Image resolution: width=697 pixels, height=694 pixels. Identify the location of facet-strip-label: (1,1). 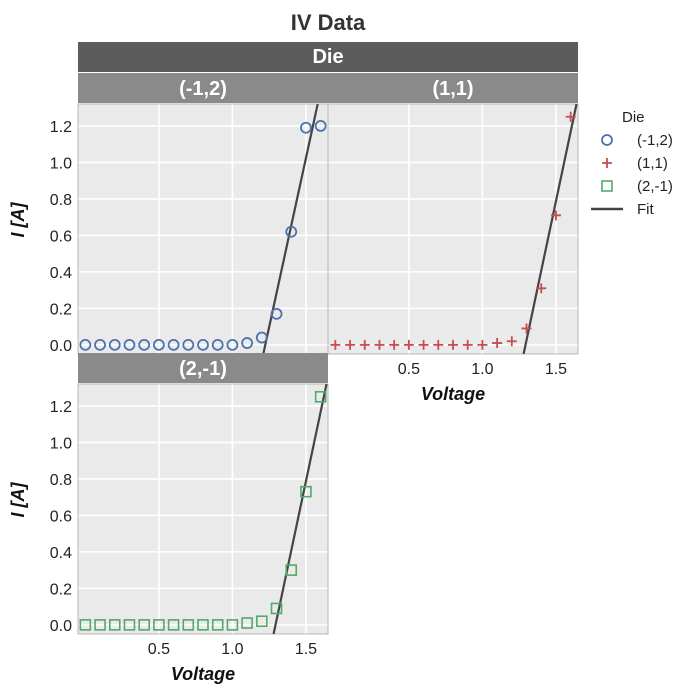
(452, 89).